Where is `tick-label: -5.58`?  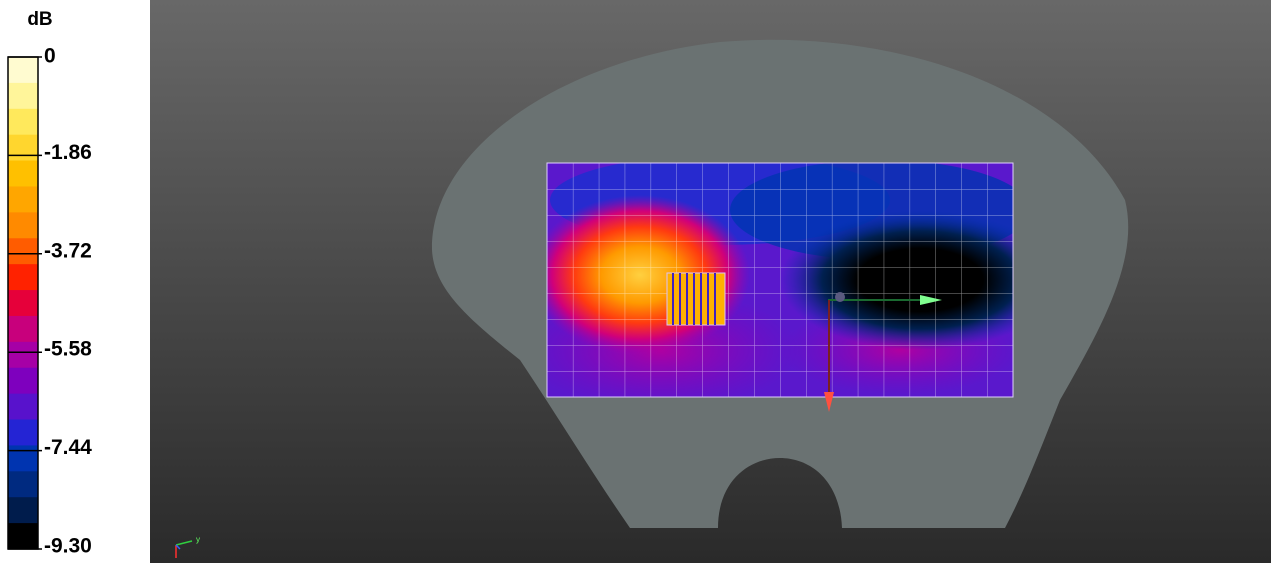
tick-label: -5.58 is located at coordinates (68, 349).